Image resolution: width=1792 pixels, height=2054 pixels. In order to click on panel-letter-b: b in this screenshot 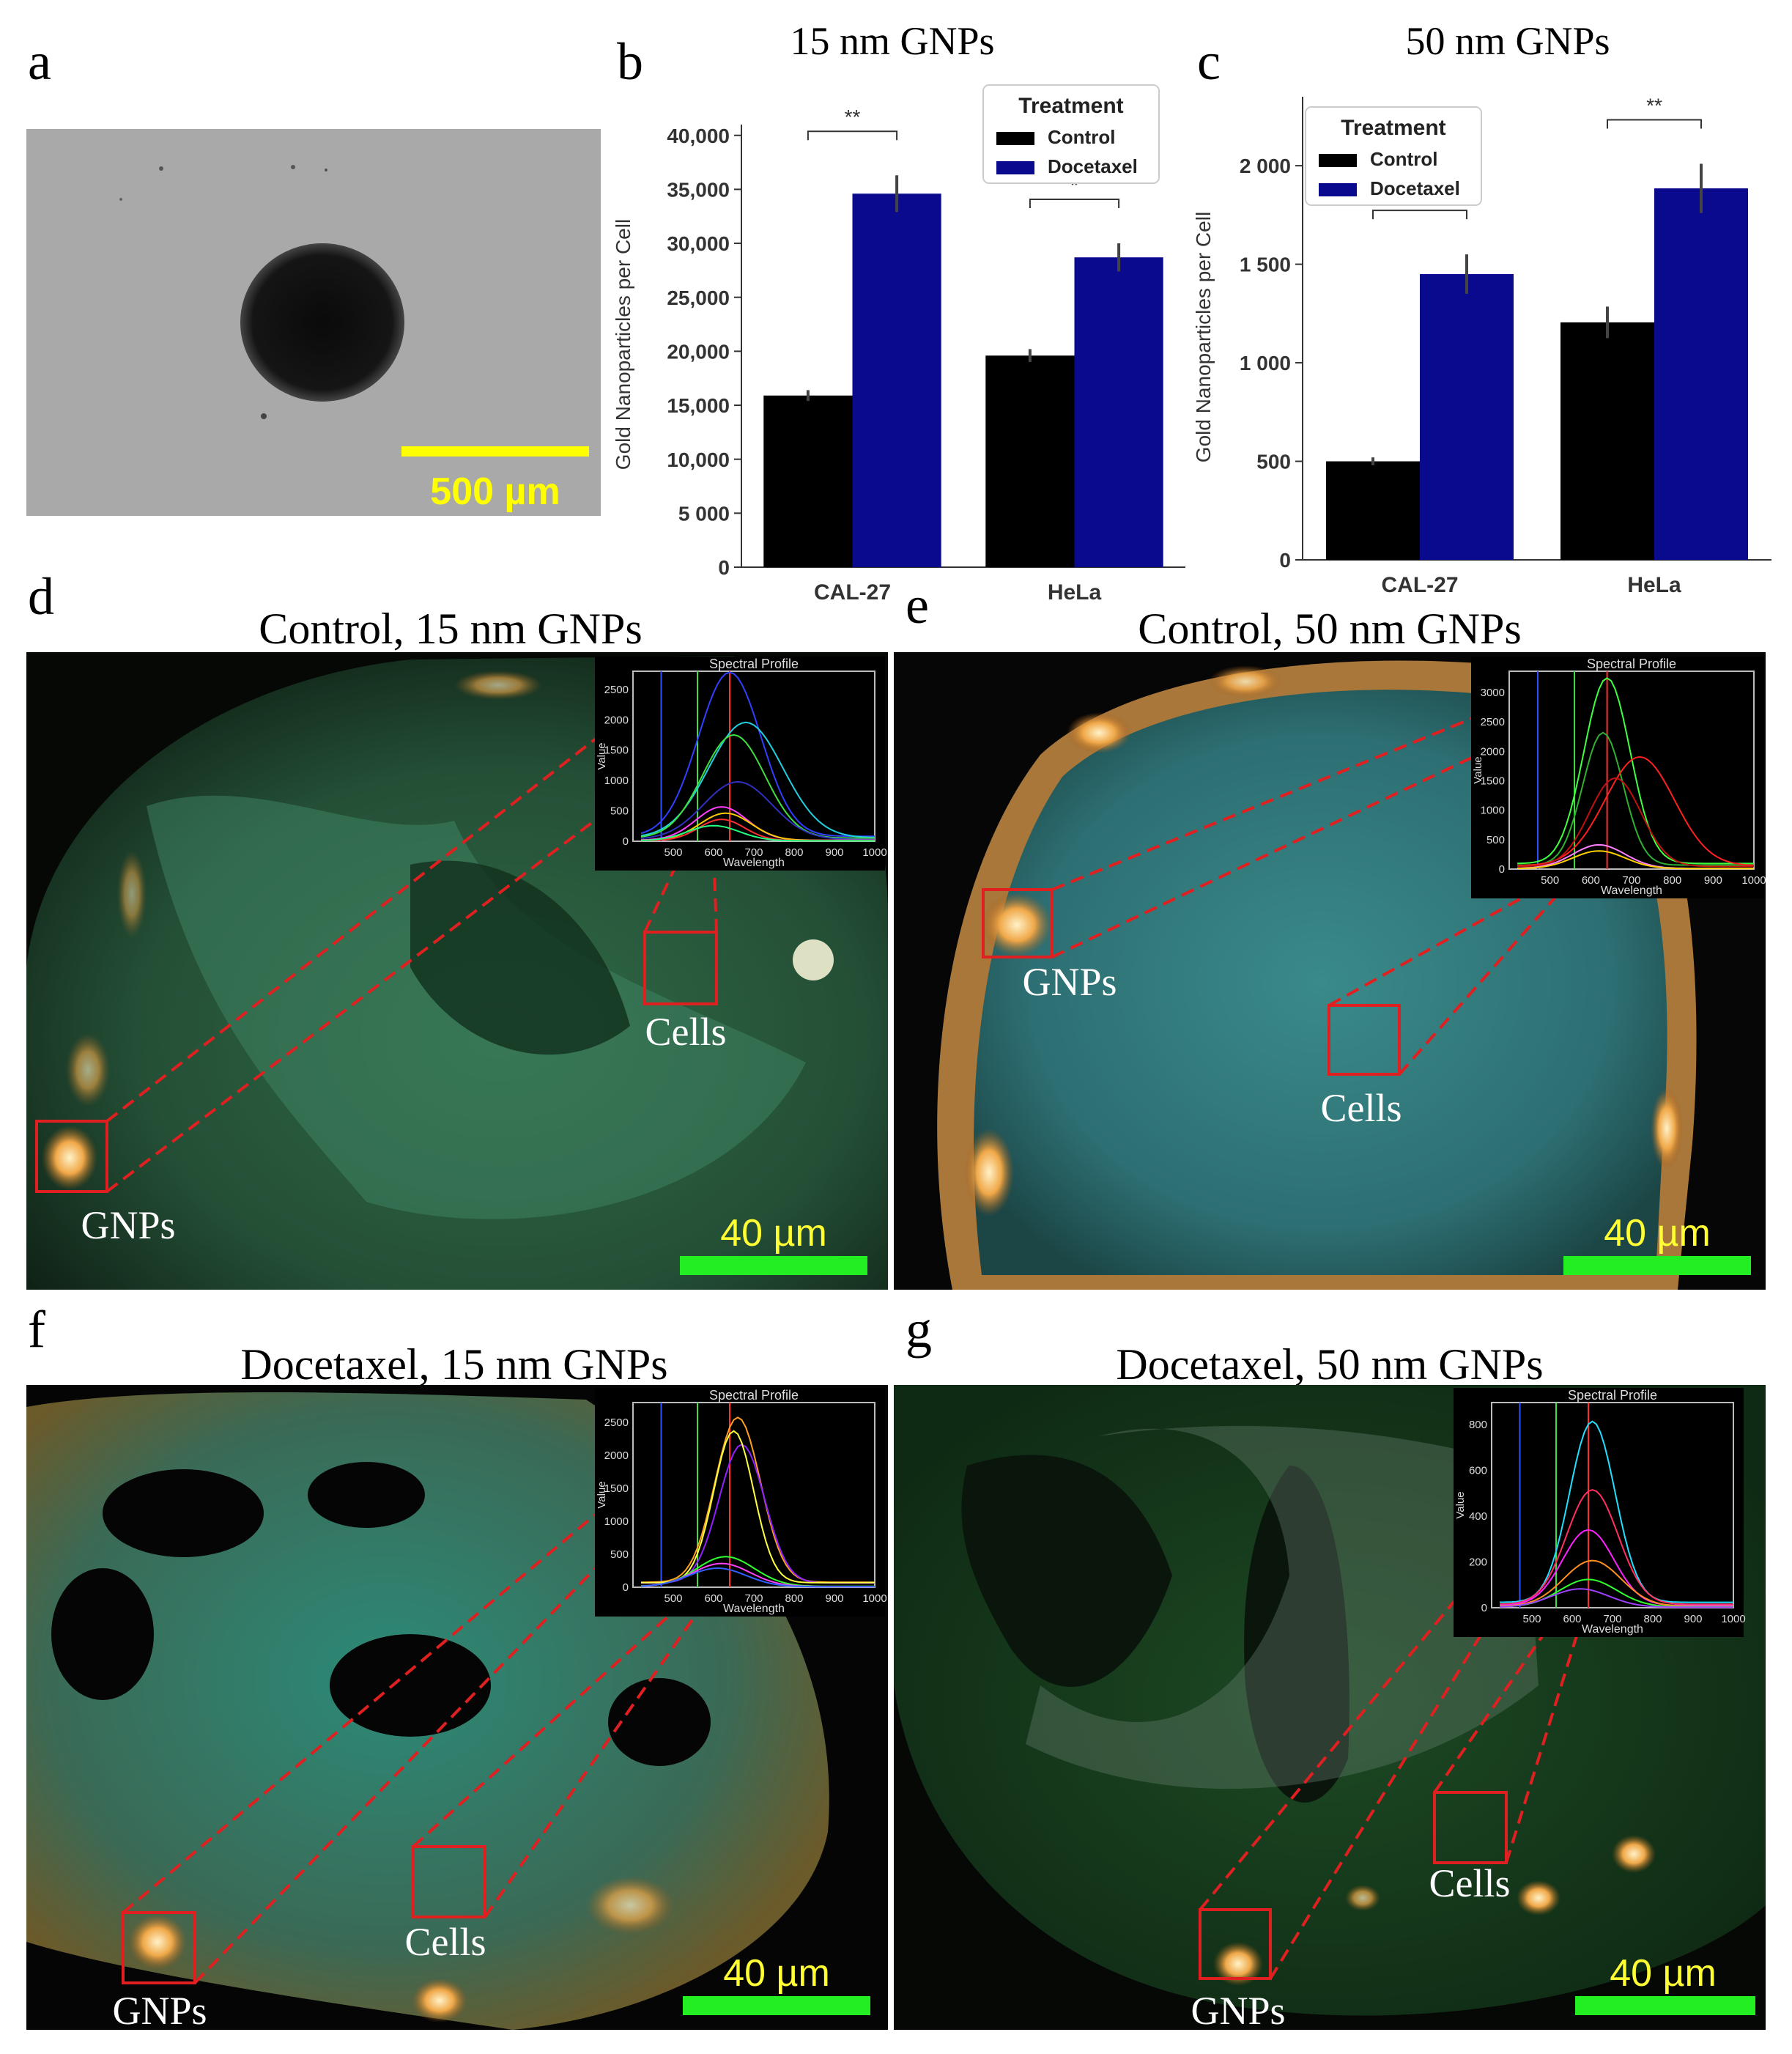, I will do `click(630, 61)`.